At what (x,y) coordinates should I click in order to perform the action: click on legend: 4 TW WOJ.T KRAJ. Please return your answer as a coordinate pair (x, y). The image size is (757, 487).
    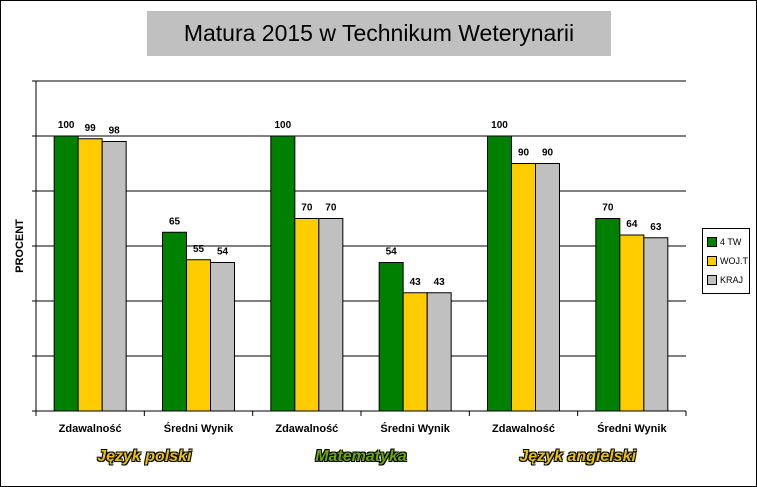
    Looking at the image, I should click on (726, 261).